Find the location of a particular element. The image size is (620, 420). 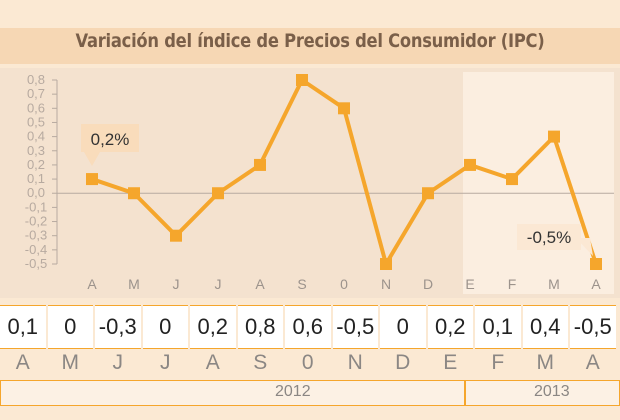

y-tick-label: 0,6 is located at coordinates (36, 107).